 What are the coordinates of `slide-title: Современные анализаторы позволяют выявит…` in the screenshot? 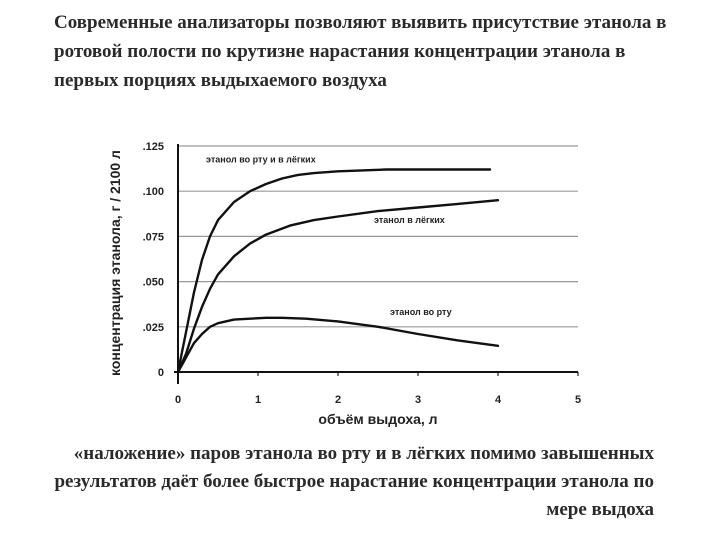 It's located at (360, 51).